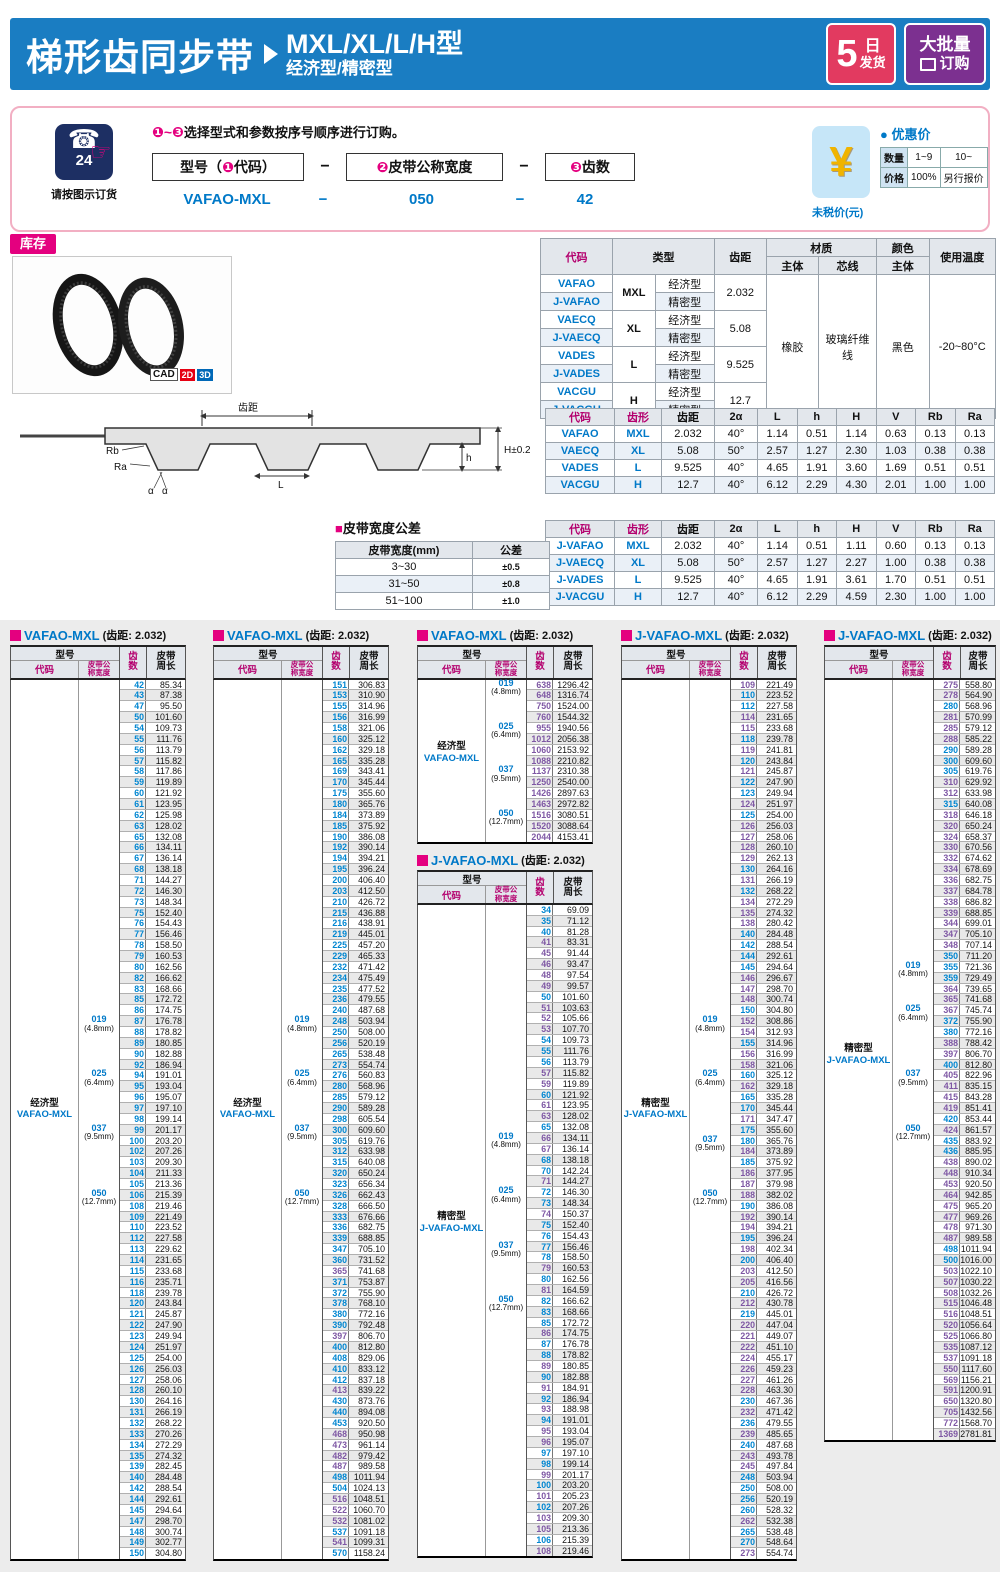 This screenshot has height=1572, width=1000. I want to click on tooth-count: 63, so click(133, 825).